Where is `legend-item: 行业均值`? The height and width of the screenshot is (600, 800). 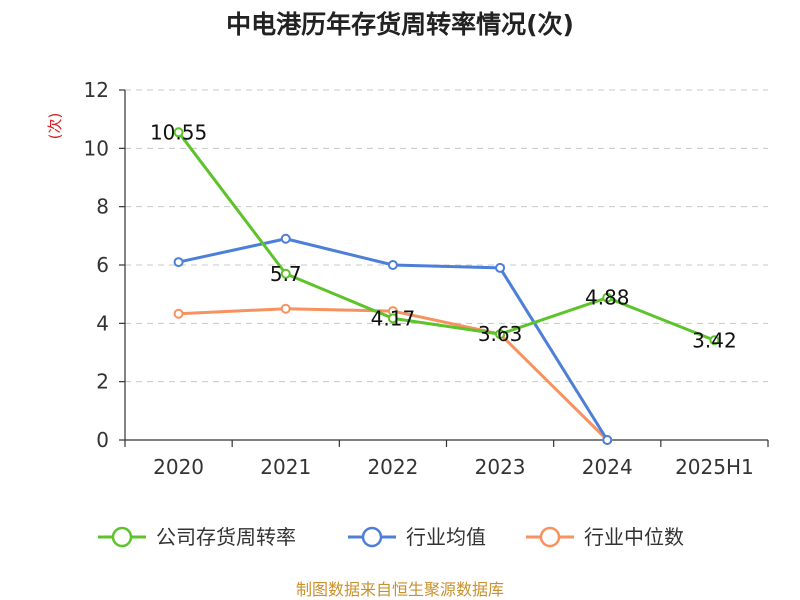
legend-item: 行业均值 is located at coordinates (417, 537).